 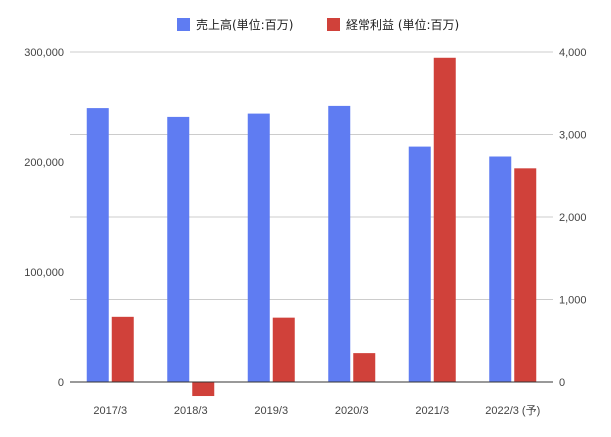 What do you see at coordinates (44, 218) in the screenshot?
I see `left-axis: 0 100,000 200,000 300,000` at bounding box center [44, 218].